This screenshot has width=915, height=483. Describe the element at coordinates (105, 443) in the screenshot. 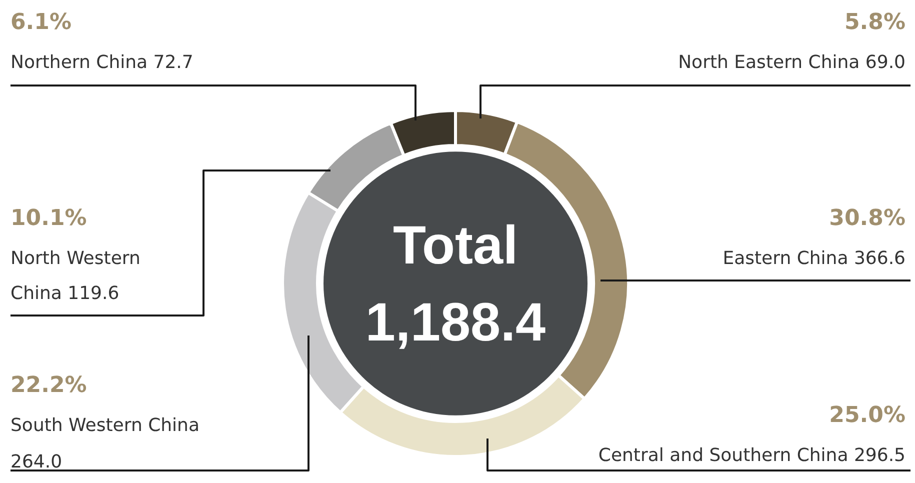

I see `slice-label: South Western China 264.0` at that location.